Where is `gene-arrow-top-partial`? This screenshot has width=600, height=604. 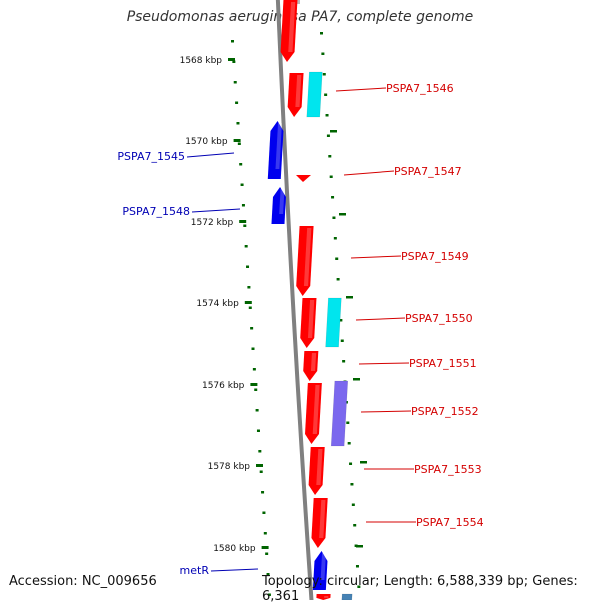
gene-arrow-top-partial is located at coordinates (289, 31).